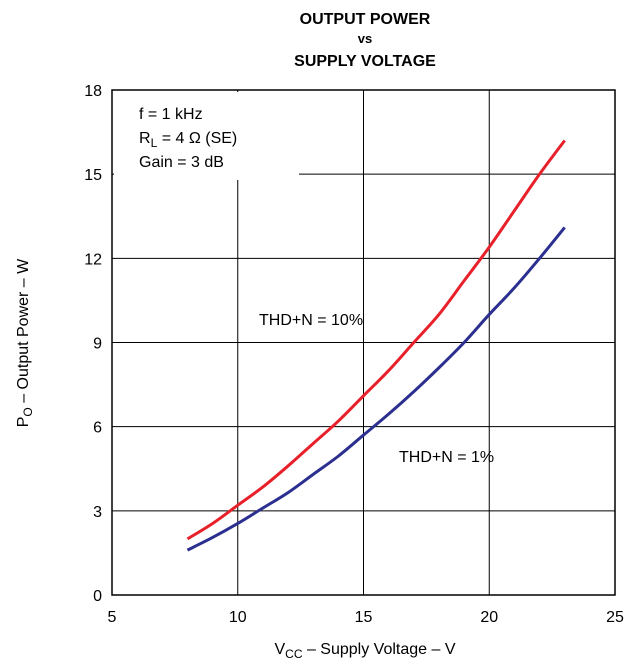  I want to click on conditions-box, so click(206, 136).